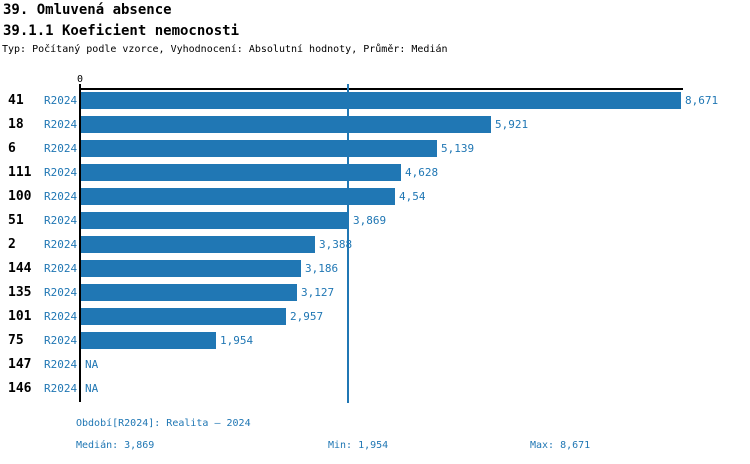 This screenshot has height=464, width=750. I want to click on chart-row: 101 R2024 2,957, so click(375, 316).